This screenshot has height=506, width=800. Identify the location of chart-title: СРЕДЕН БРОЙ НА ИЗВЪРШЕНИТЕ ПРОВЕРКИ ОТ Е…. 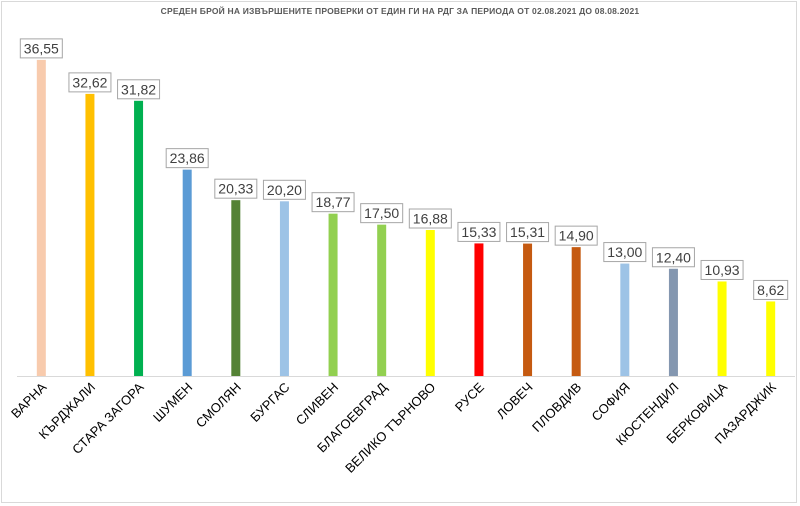
(400, 11).